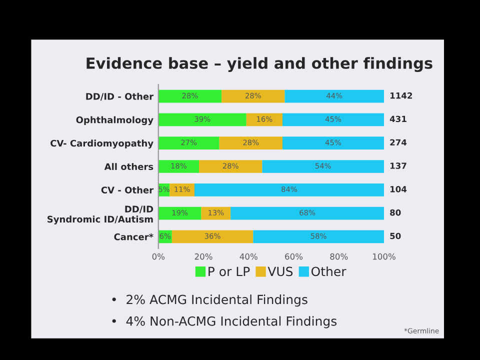  I want to click on text: 104, so click(398, 189).